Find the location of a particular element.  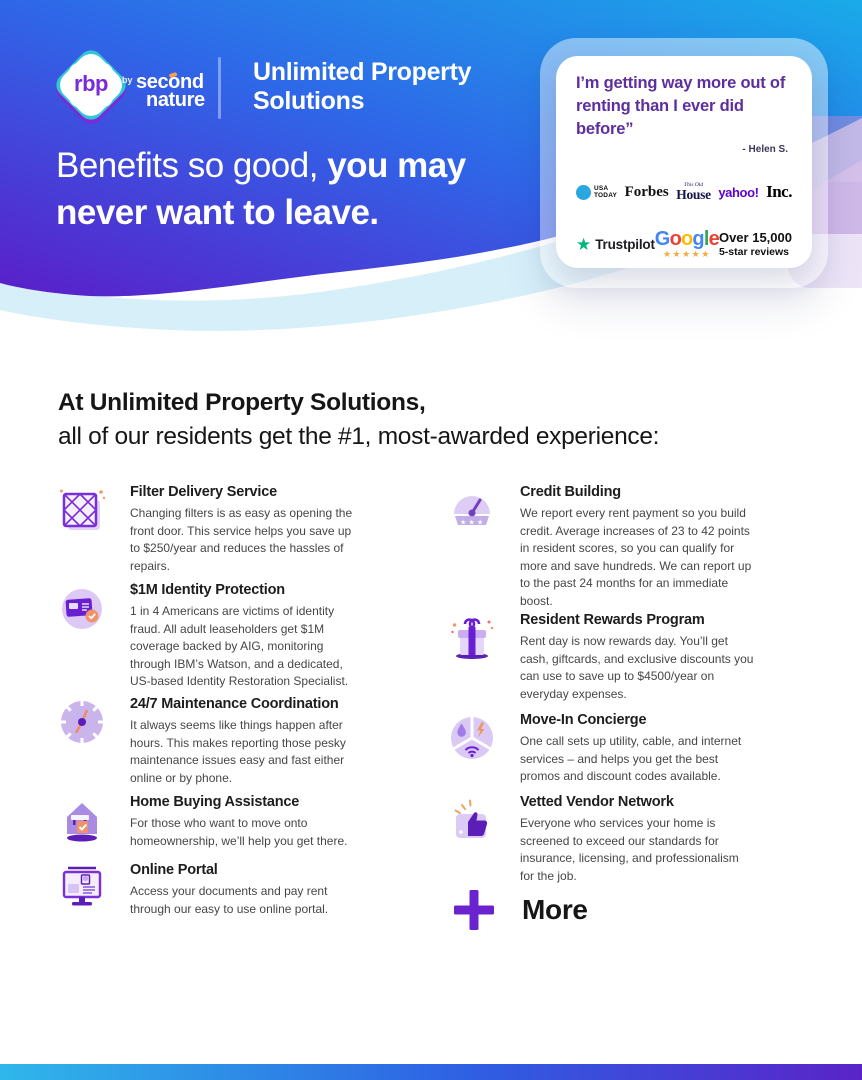

benefit-title: Online Portal is located at coordinates (174, 870).